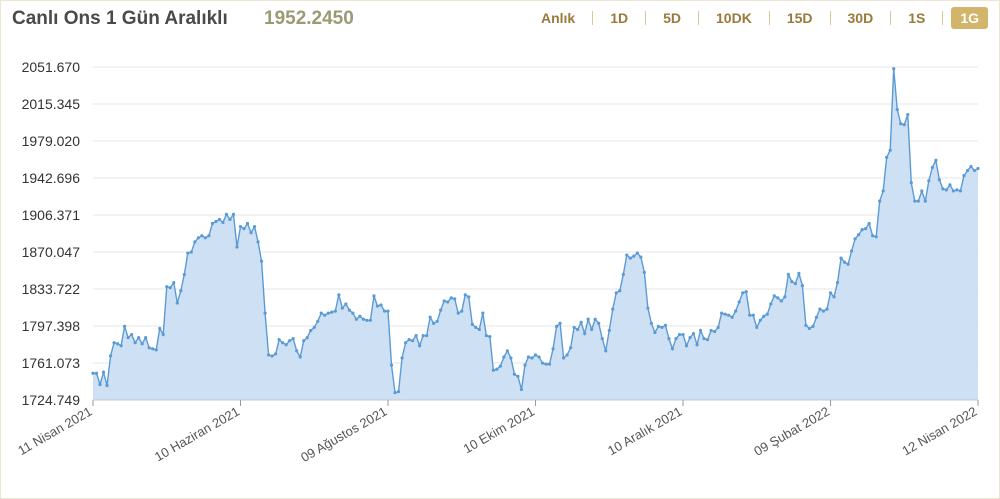 Image resolution: width=1000 pixels, height=499 pixels. Describe the element at coordinates (51, 67) in the screenshot. I see `y-tick-label: 2051.670` at that location.